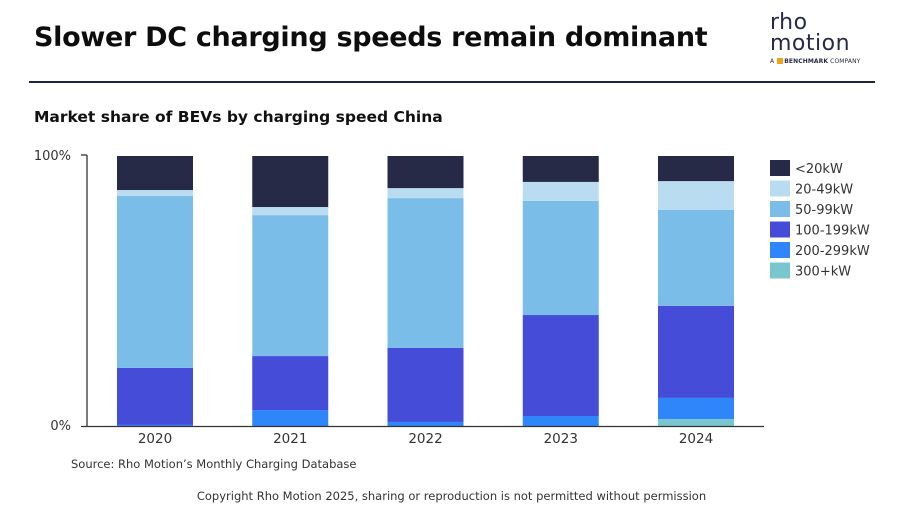  Describe the element at coordinates (425, 193) in the screenshot. I see `bar-segment-2022-20-49kw` at that location.